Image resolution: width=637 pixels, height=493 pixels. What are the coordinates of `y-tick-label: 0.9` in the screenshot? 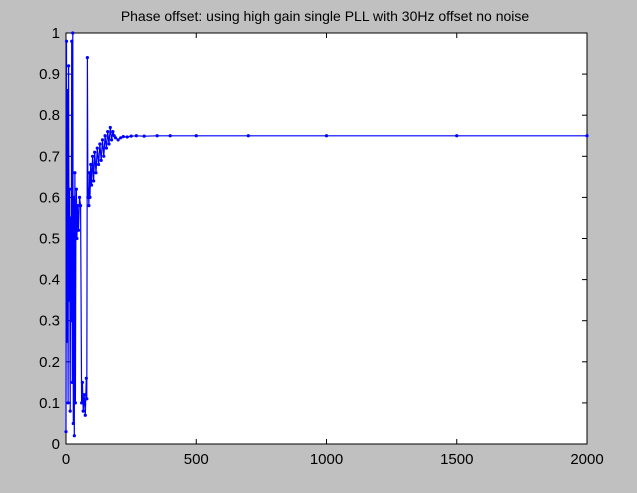 It's located at (49, 74).